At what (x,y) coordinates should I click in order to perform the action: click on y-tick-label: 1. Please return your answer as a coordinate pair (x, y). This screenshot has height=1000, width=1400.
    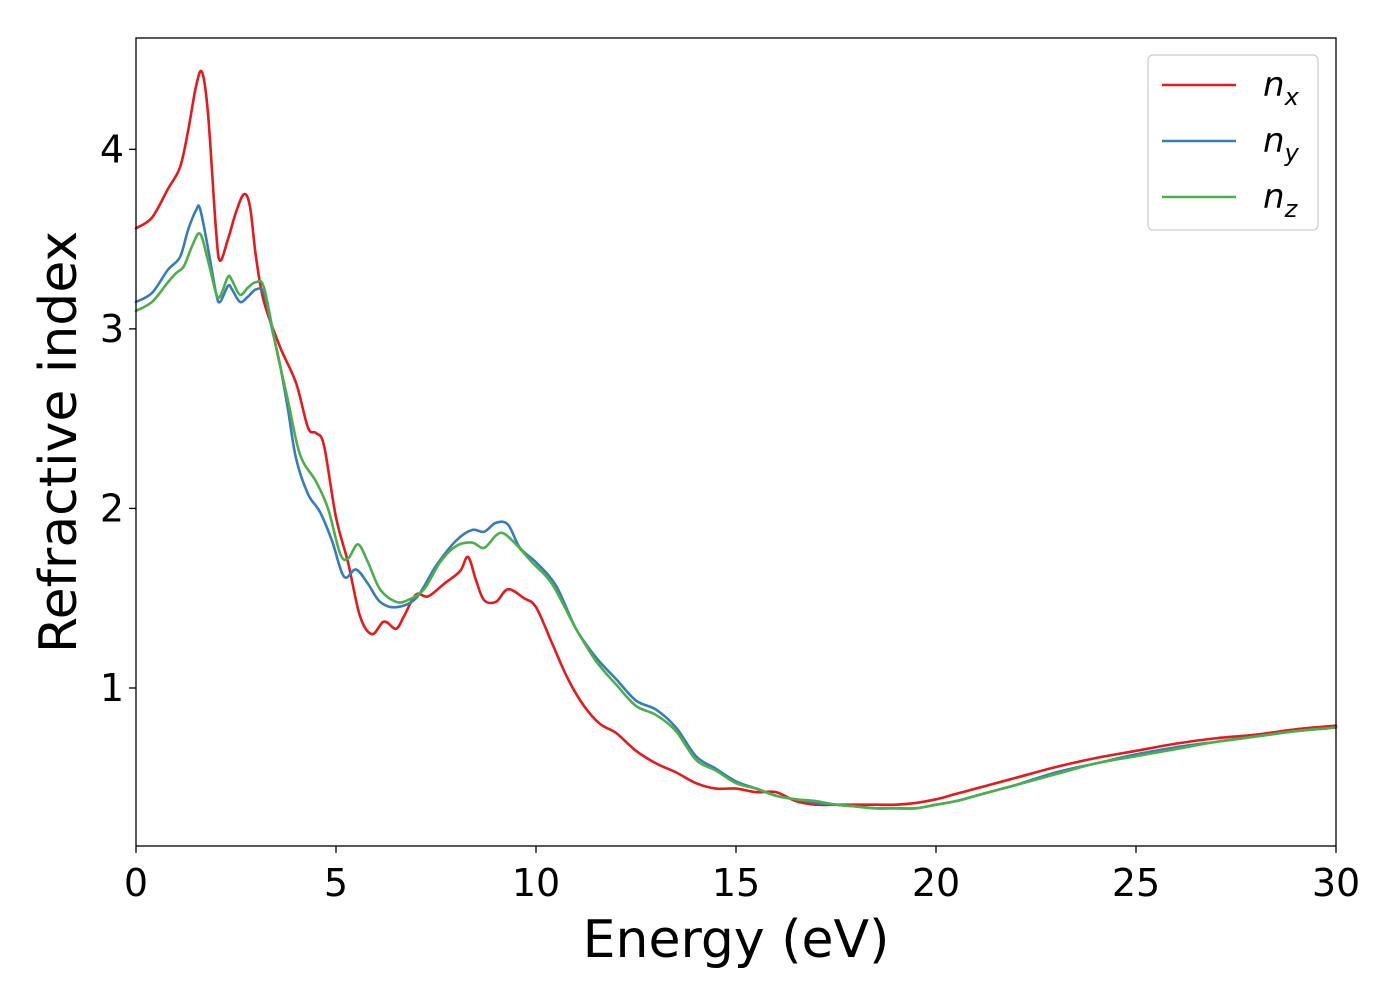
    Looking at the image, I should click on (112, 688).